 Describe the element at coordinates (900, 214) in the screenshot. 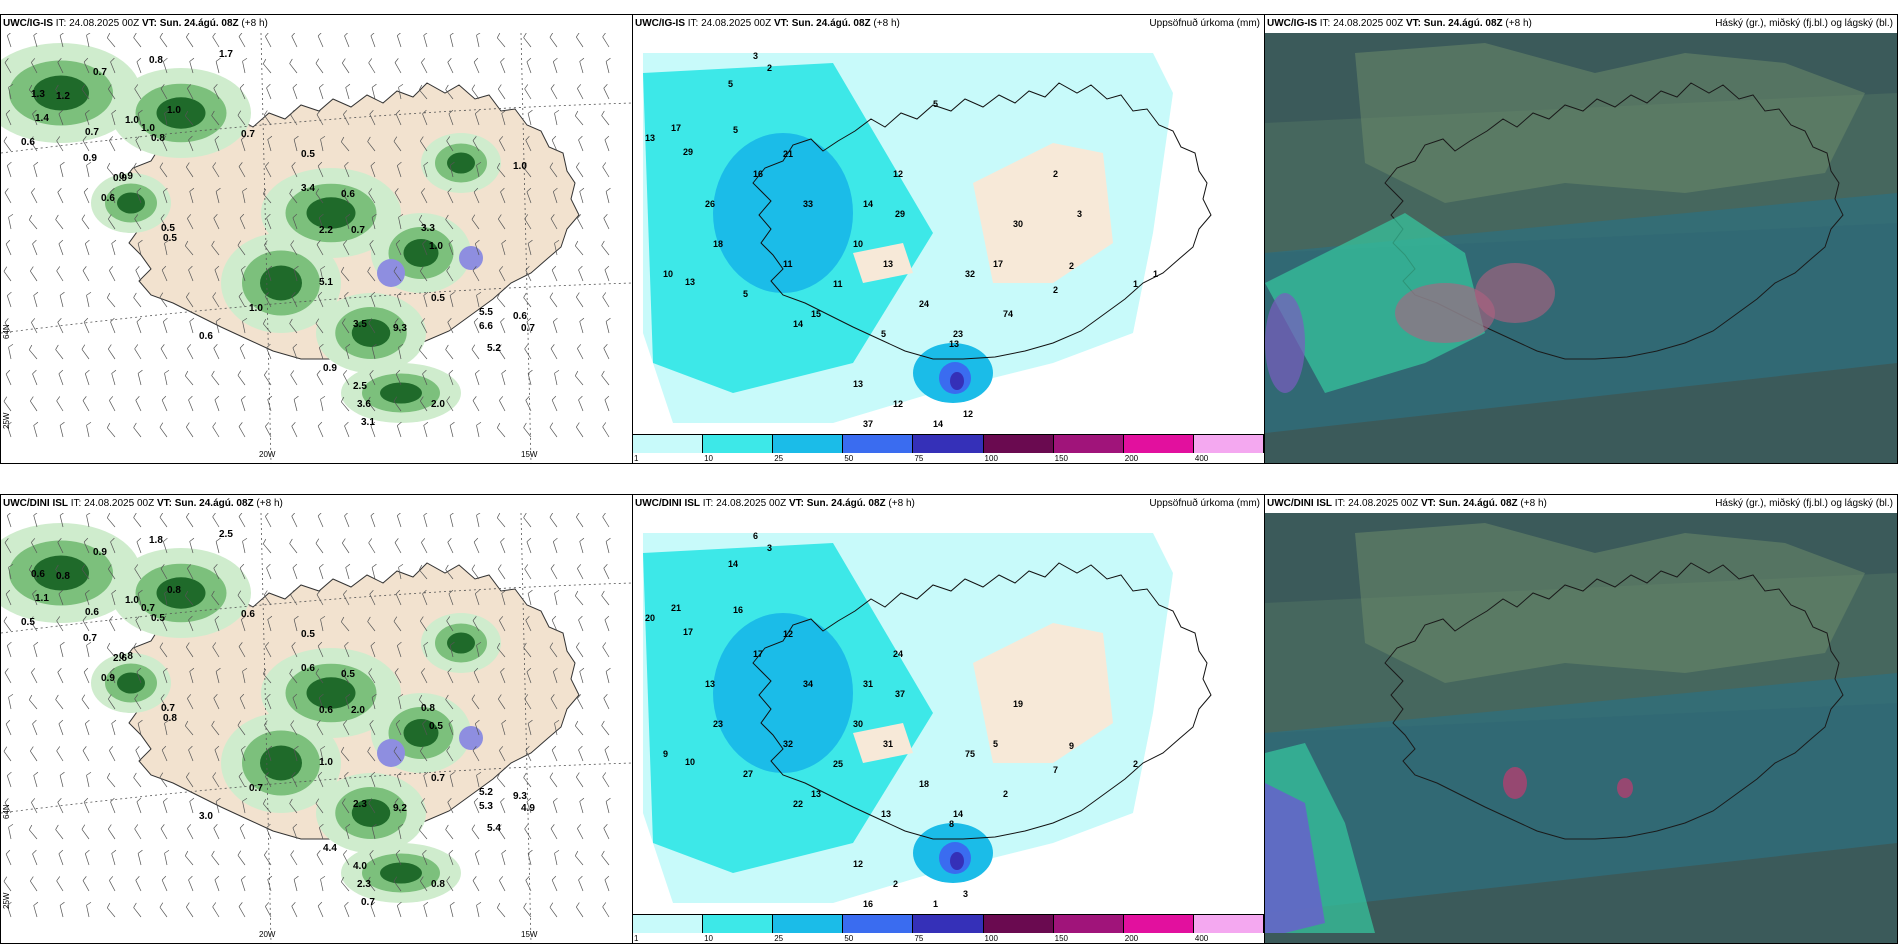

I see `precip-value-label: 29` at that location.